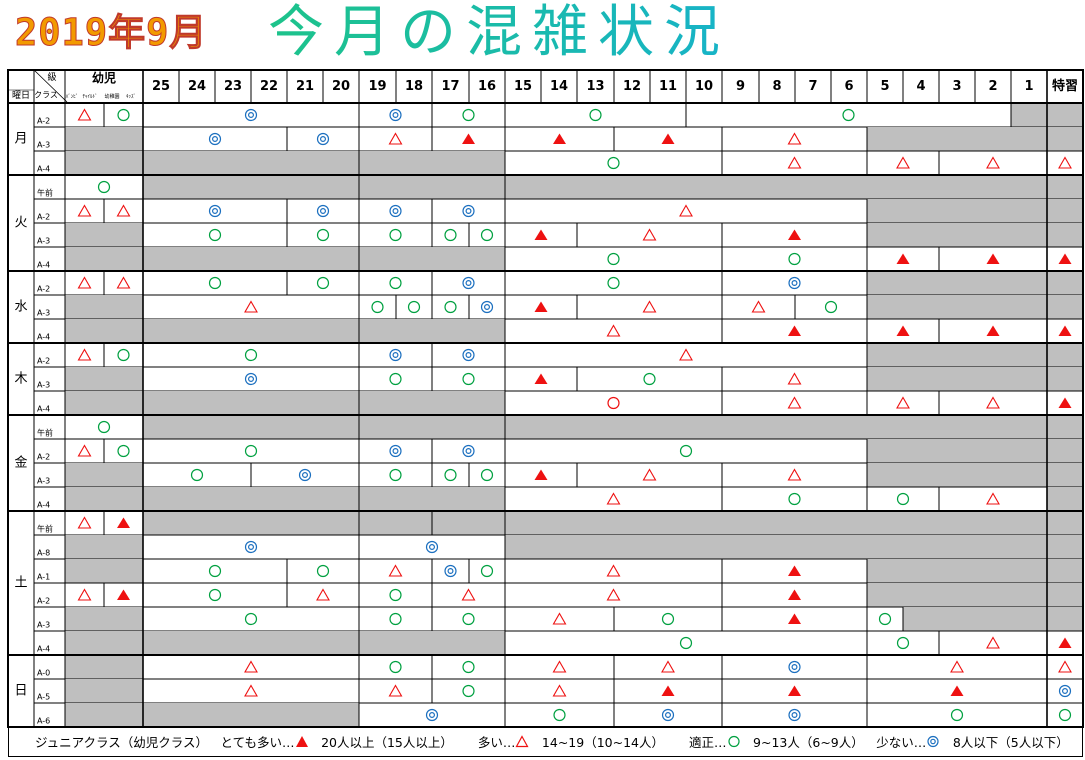 Image resolution: width=1085 pixels, height=760 pixels. I want to click on class-label: A-2, so click(43, 289).